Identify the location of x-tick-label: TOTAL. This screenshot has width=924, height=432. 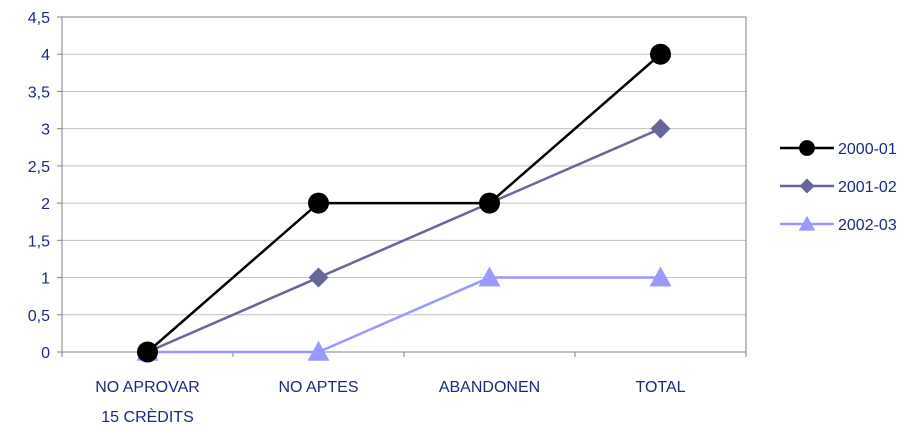
(660, 387).